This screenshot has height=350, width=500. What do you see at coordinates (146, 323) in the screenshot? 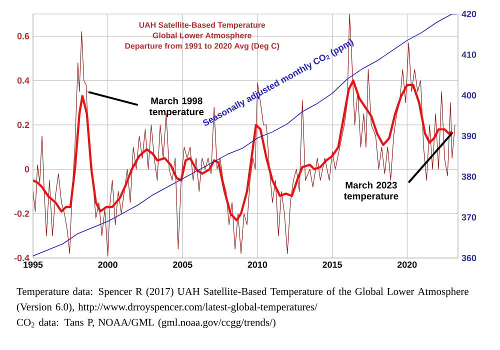
I see `text: CO$_{2}$ data: Tans P, NOAA/GML (gml.noaa.gov/ccgg/trends/)` at bounding box center [146, 323].